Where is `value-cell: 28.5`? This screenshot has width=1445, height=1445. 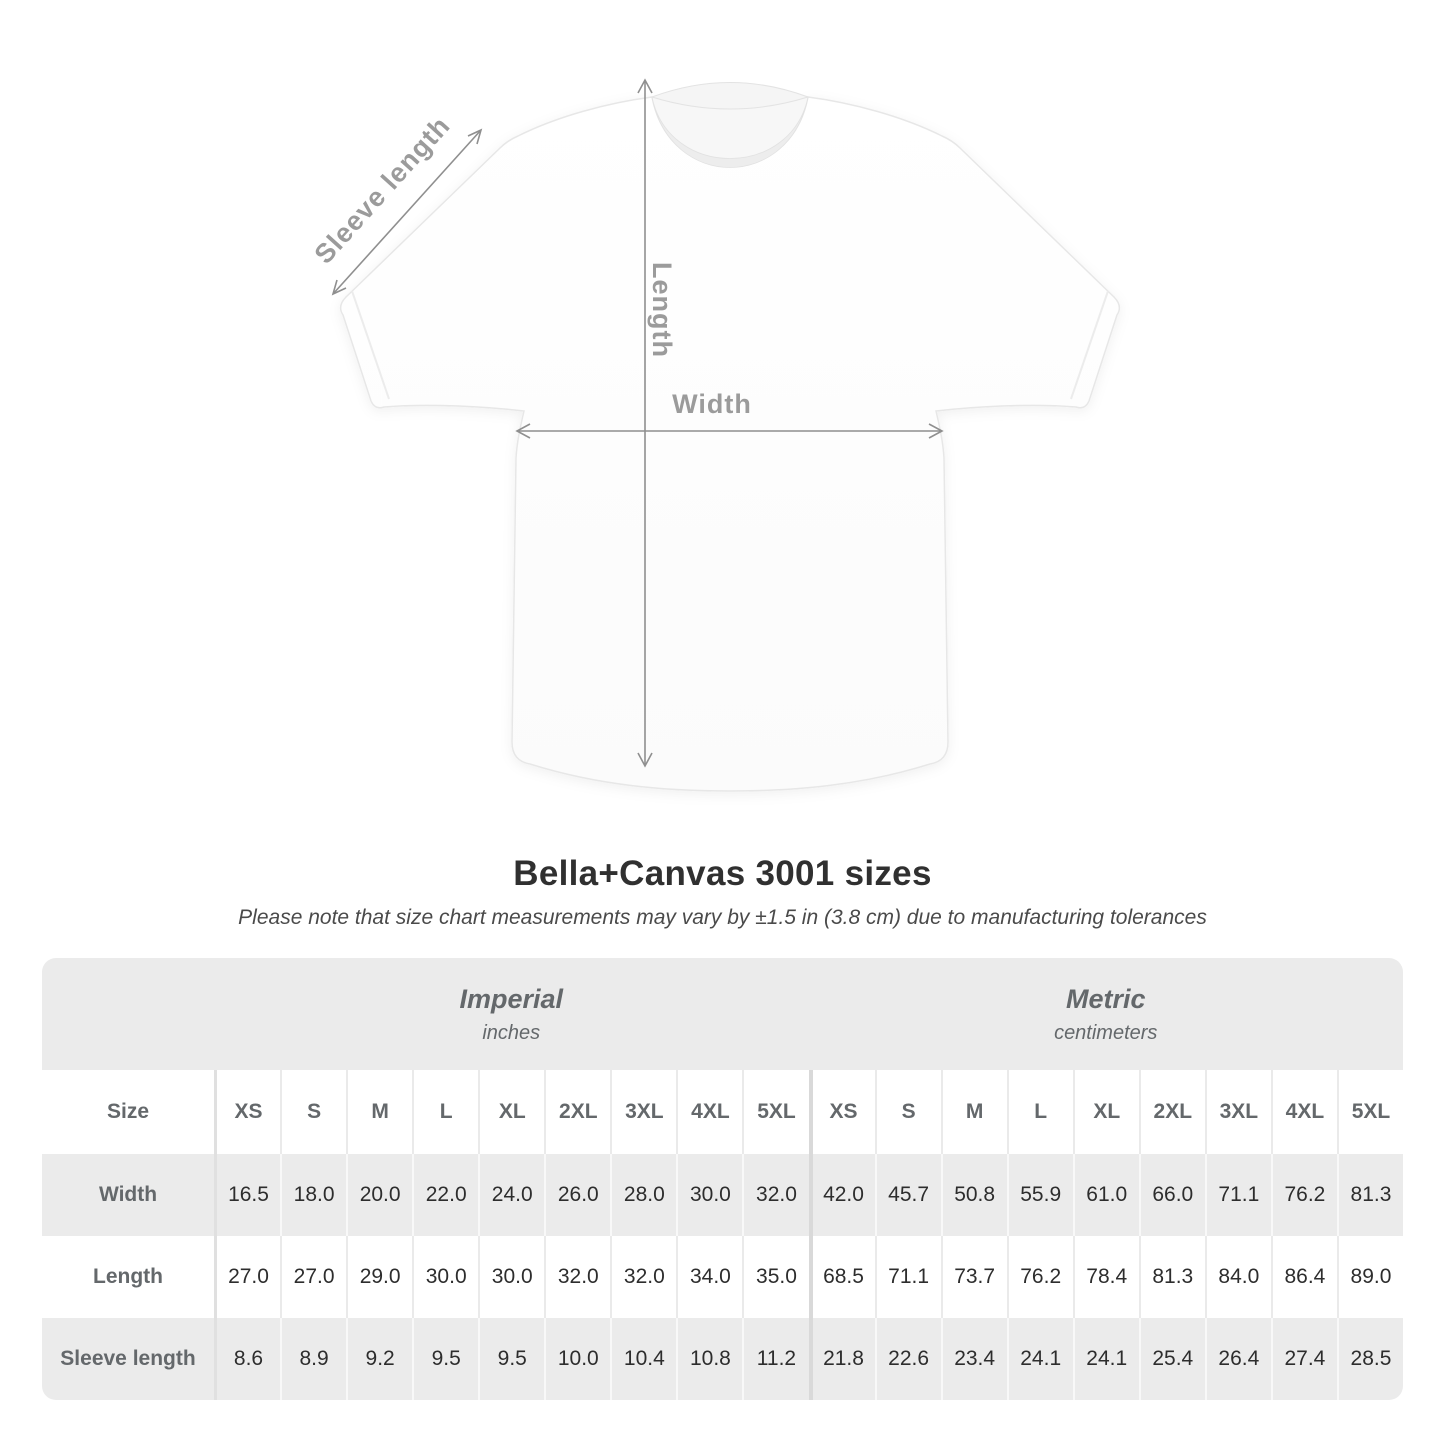
value-cell: 28.5 is located at coordinates (1369, 1359).